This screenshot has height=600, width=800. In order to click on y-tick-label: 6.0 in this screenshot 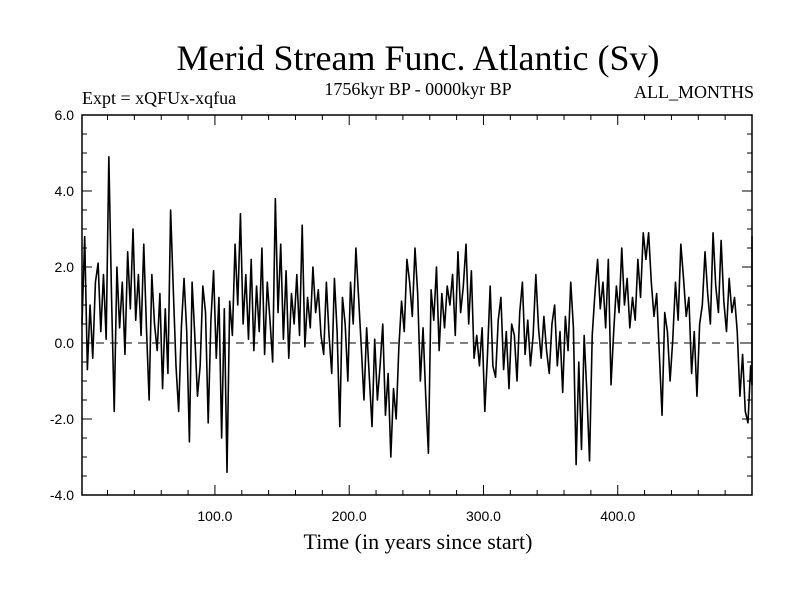, I will do `click(65, 115)`.